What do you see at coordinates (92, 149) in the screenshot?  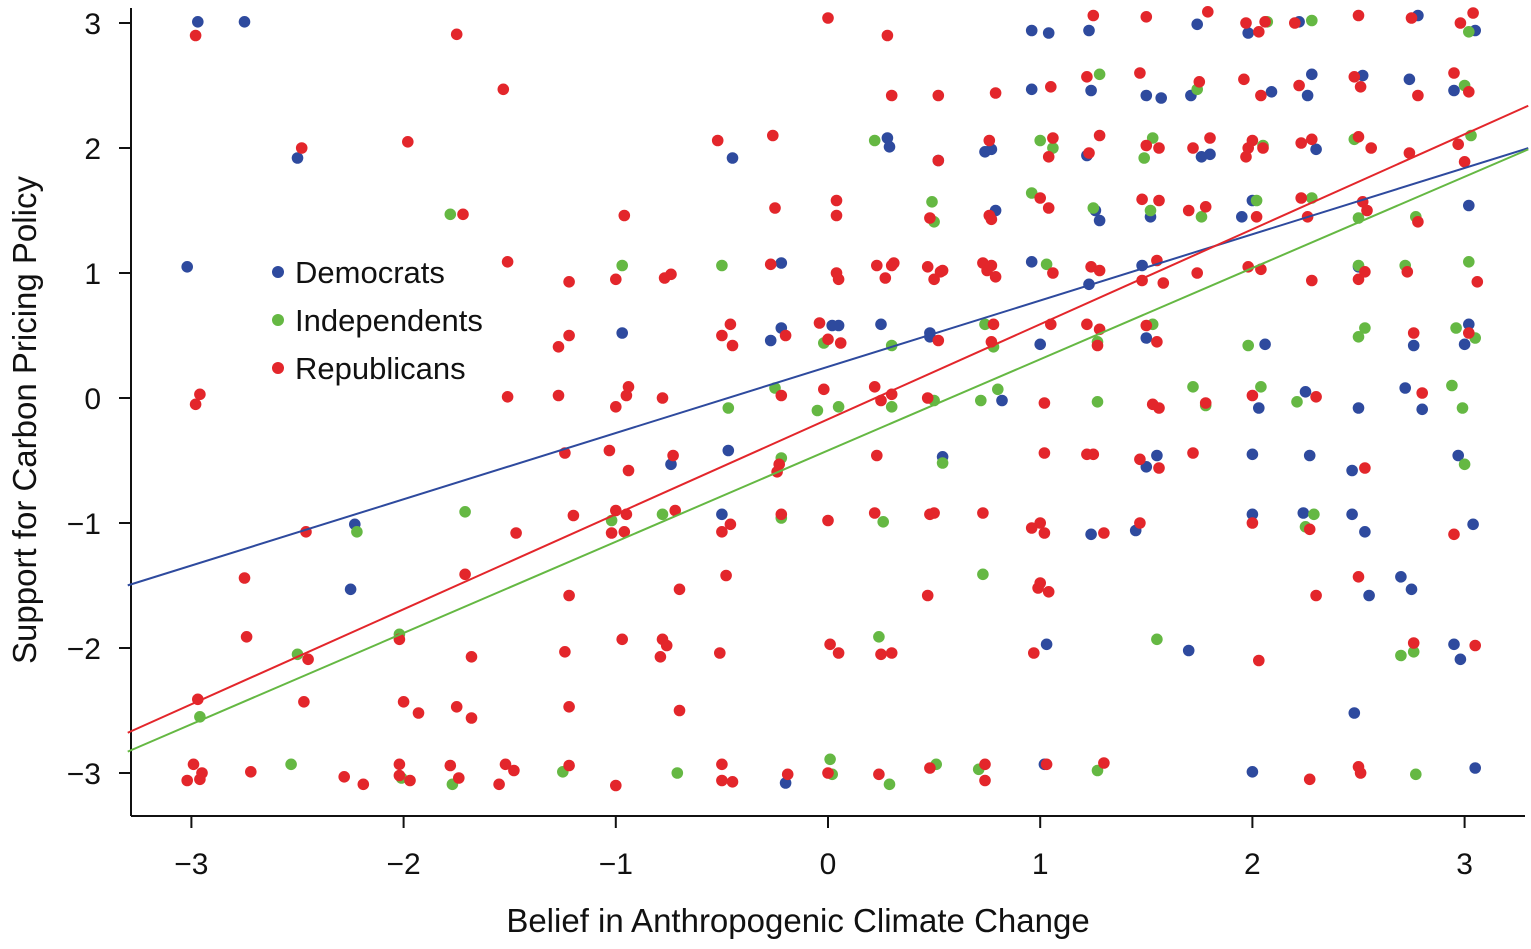 I see `y-tick-label: 2` at bounding box center [92, 149].